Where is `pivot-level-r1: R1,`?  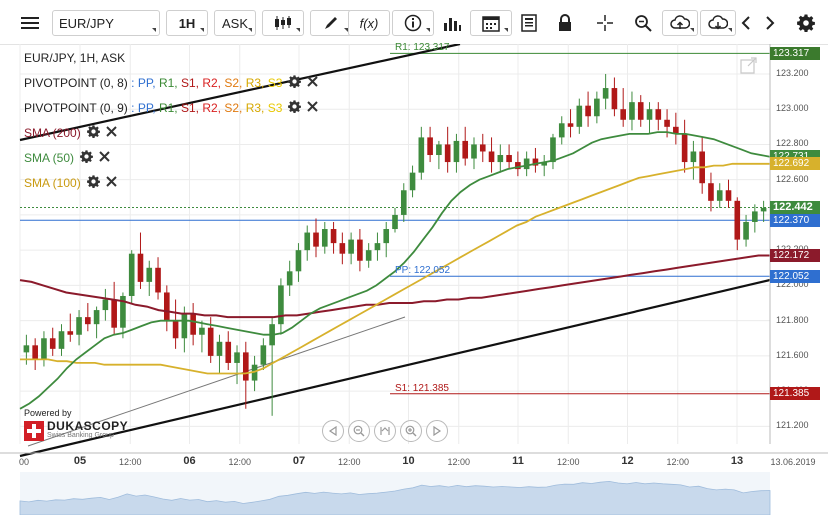 pivot-level-r1: R1, is located at coordinates (169, 83).